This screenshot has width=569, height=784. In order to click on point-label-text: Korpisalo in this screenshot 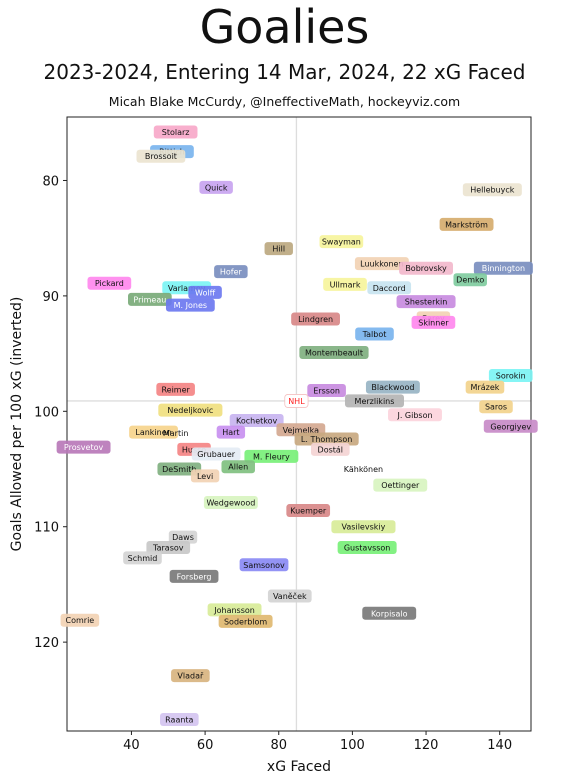, I will do `click(389, 613)`.